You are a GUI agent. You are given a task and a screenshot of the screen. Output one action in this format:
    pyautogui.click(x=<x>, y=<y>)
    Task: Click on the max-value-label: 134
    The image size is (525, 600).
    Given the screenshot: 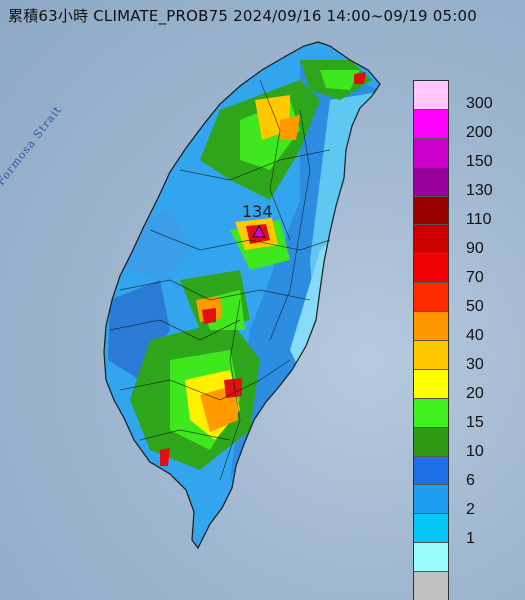 What is the action you would take?
    pyautogui.click(x=257, y=211)
    